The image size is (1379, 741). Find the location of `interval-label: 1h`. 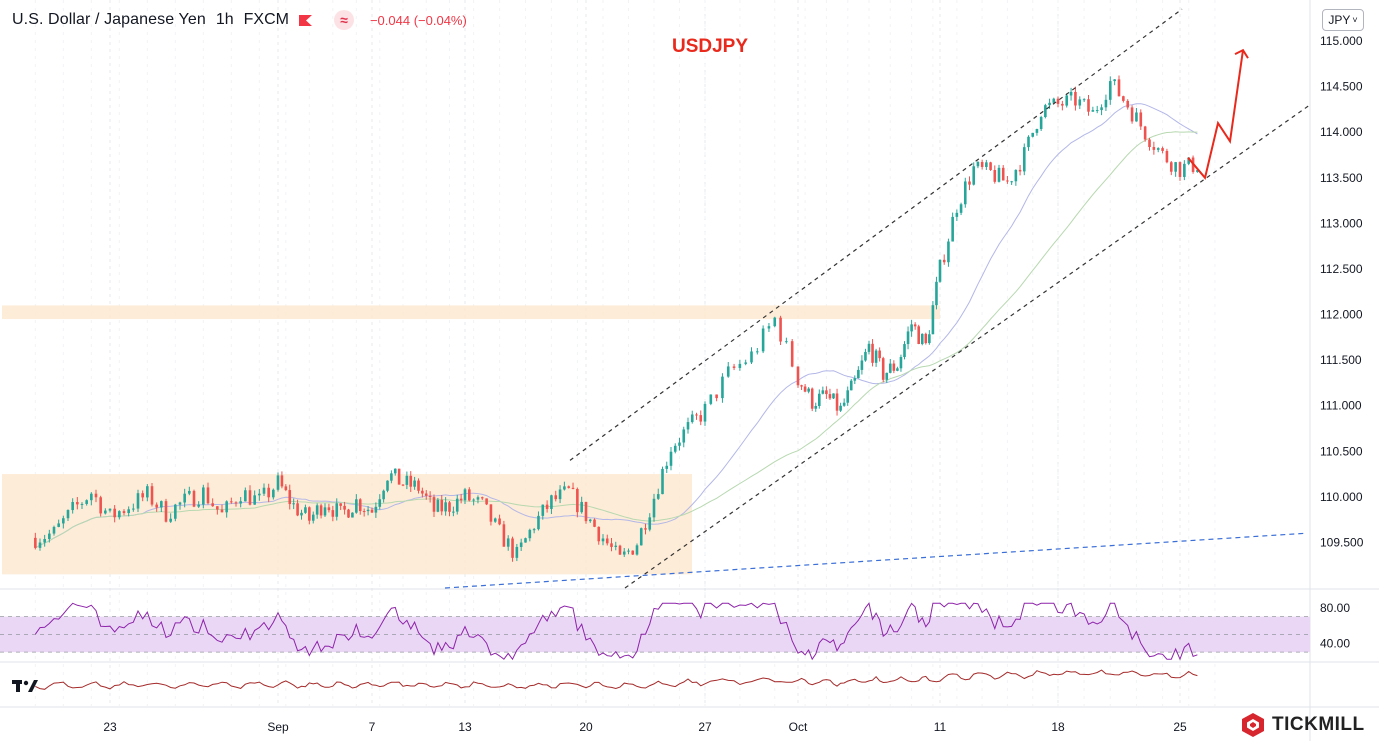

interval-label: 1h is located at coordinates (224, 19).